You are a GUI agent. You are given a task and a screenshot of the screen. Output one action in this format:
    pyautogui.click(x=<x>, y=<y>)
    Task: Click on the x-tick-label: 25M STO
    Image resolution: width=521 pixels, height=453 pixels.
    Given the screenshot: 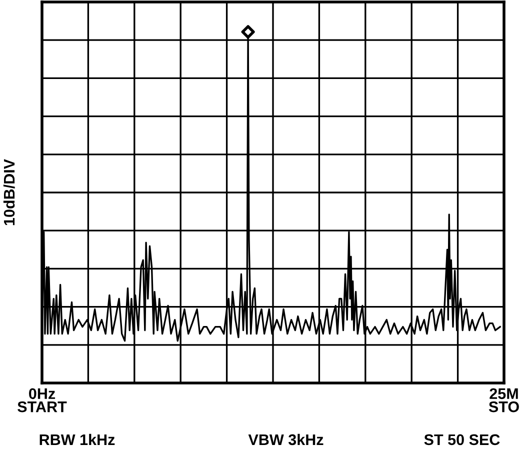 What is the action you would take?
    pyautogui.click(x=503, y=400)
    